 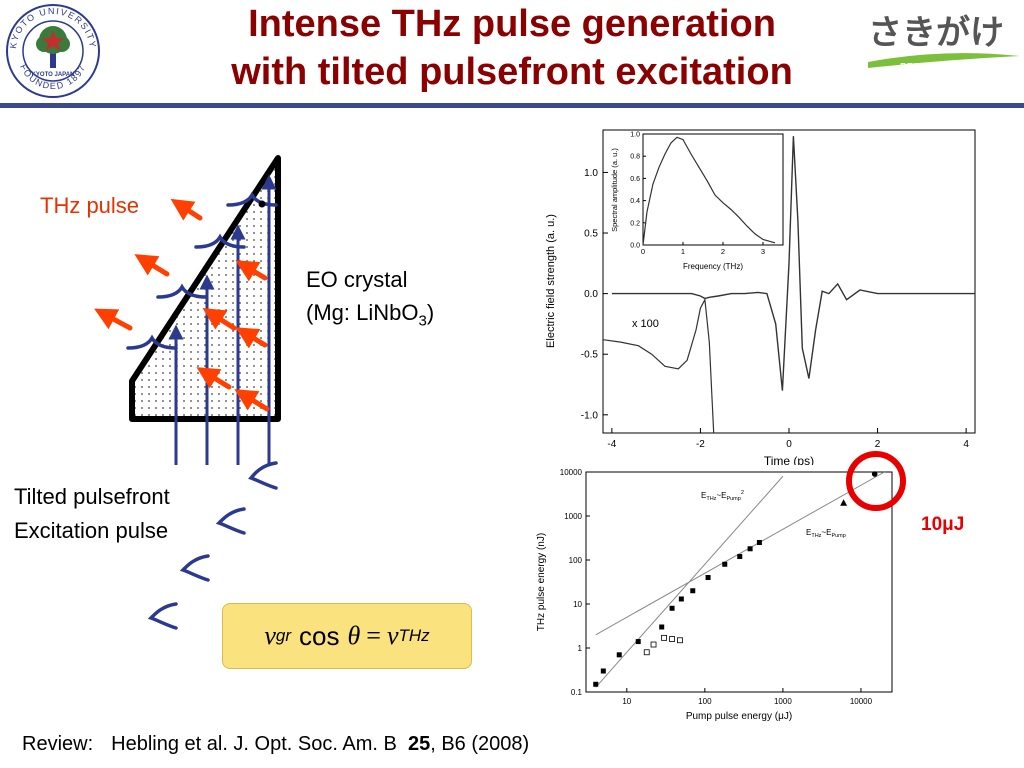 I want to click on energy-ytick-label: 100, so click(x=576, y=560).